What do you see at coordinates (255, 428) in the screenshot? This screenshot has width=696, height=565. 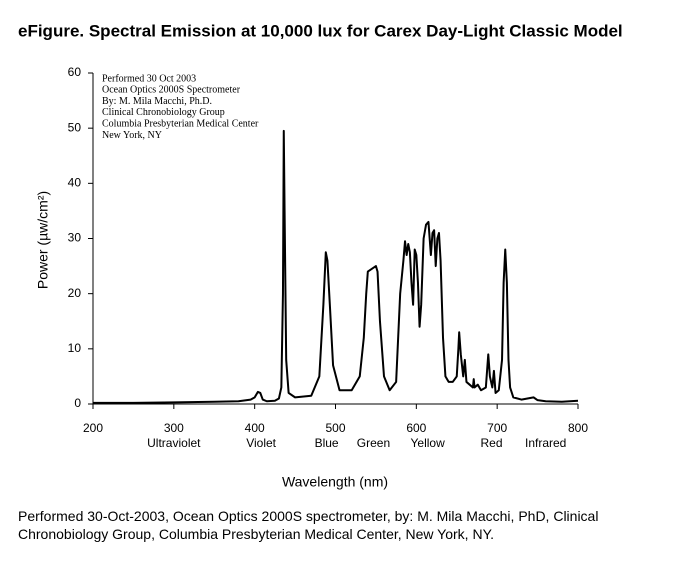 I see `x-tick-label: 400` at bounding box center [255, 428].